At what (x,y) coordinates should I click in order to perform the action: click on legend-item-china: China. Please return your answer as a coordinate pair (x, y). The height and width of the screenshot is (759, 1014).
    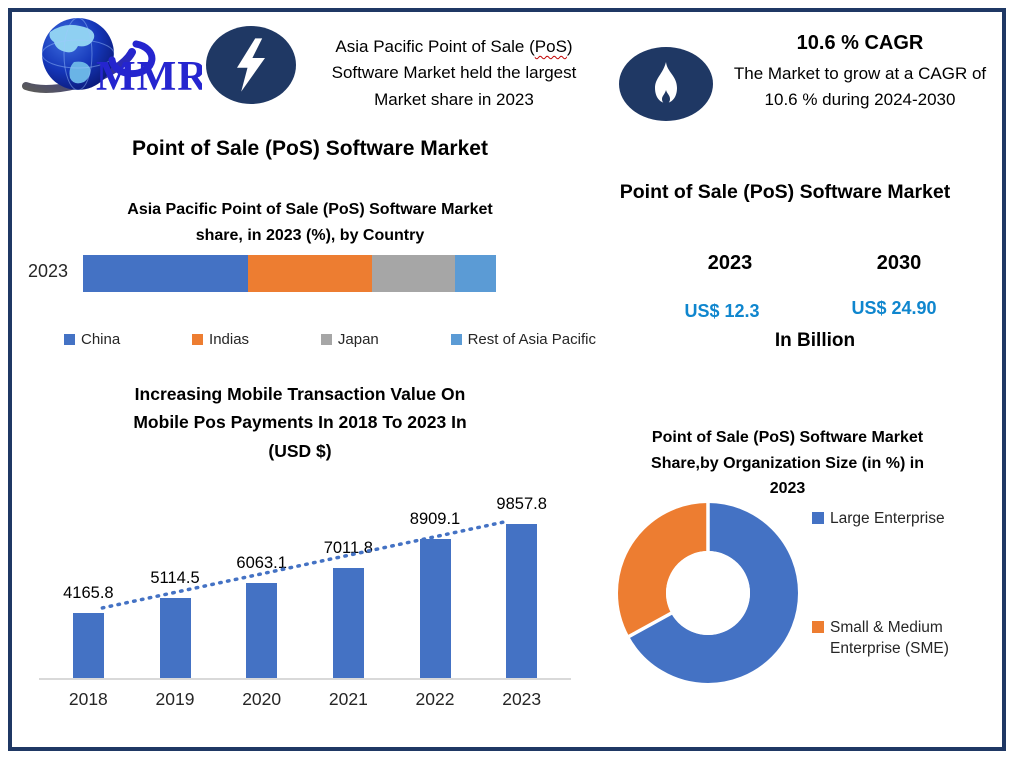
    Looking at the image, I should click on (92, 339).